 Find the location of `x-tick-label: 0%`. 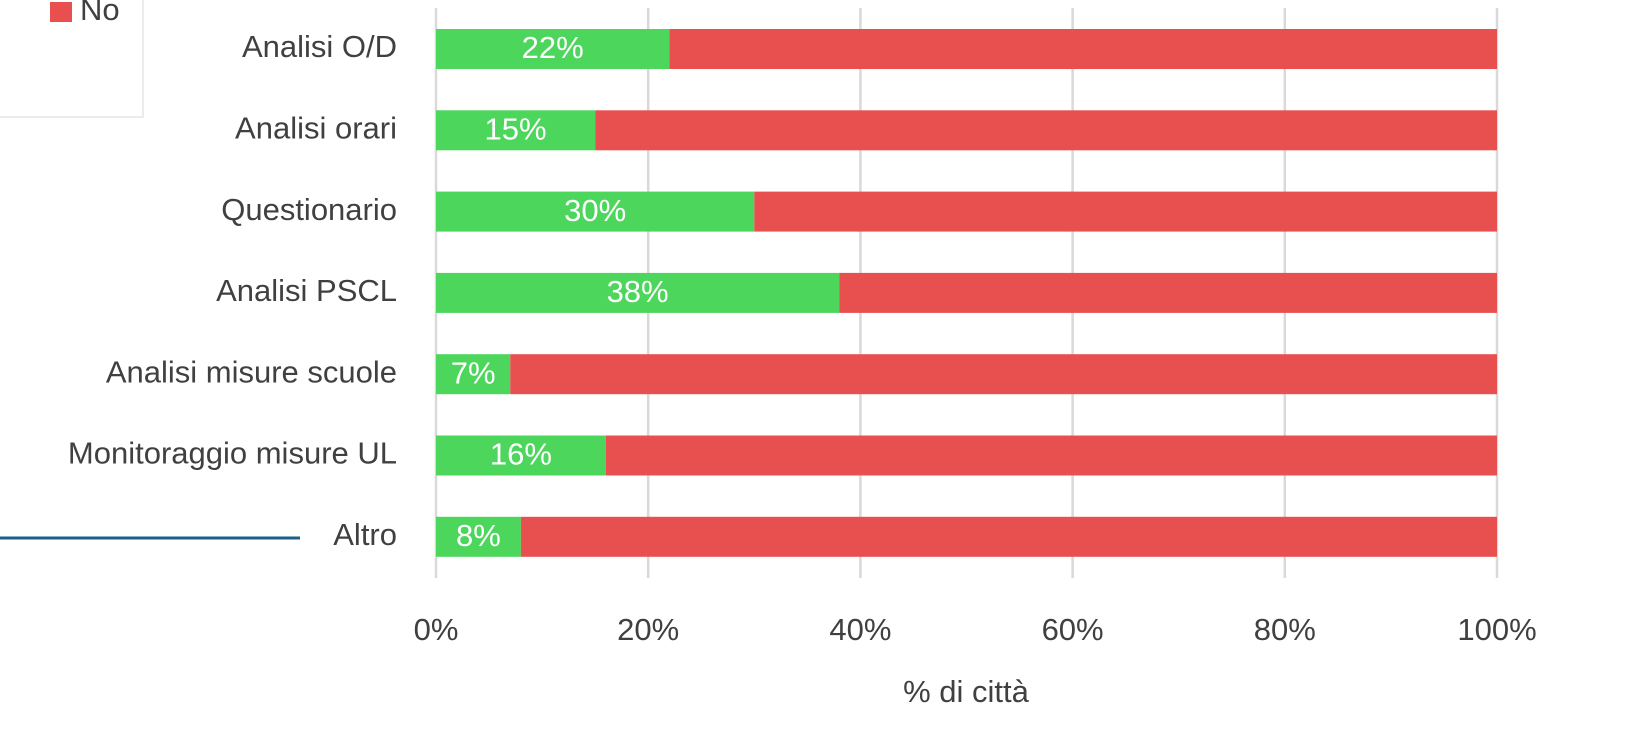

x-tick-label: 0% is located at coordinates (436, 629).